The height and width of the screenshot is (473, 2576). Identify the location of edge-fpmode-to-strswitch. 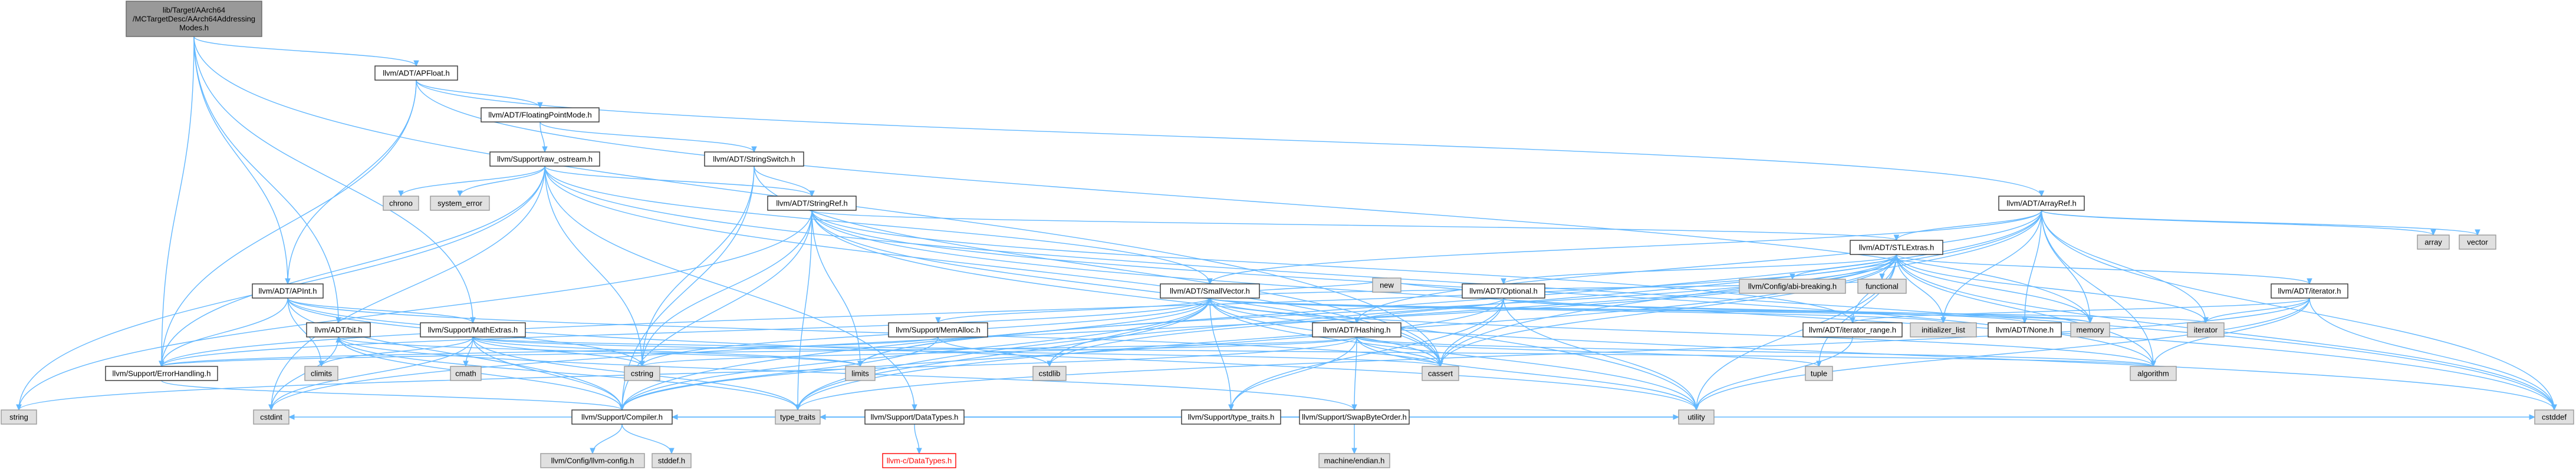
(648, 137).